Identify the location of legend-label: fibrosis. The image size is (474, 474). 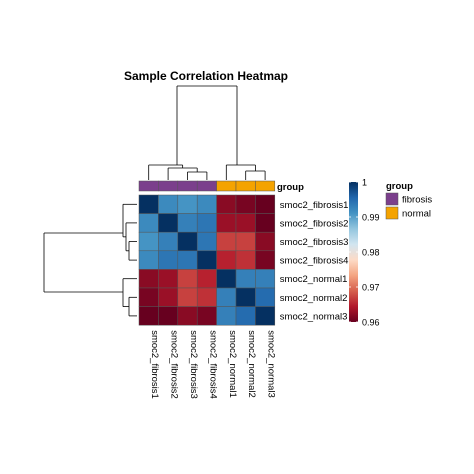
(417, 200).